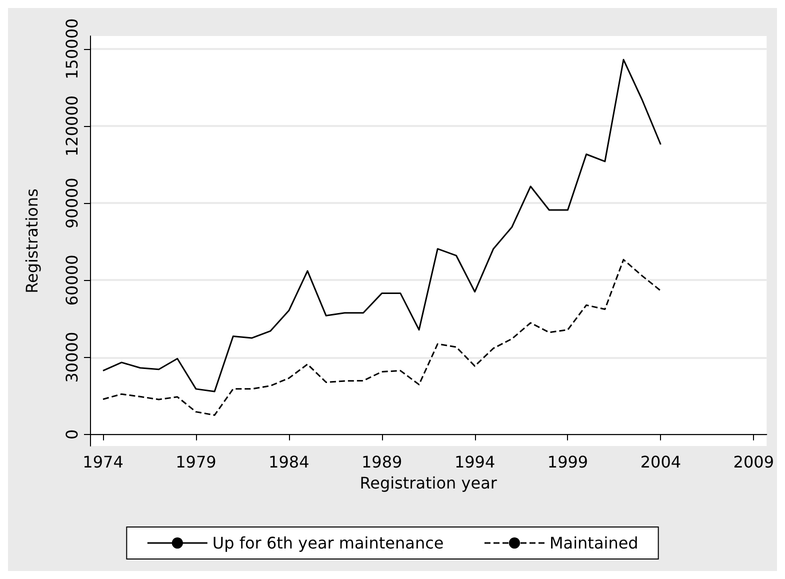 The image size is (785, 579). I want to click on y-tick-label: 0, so click(72, 434).